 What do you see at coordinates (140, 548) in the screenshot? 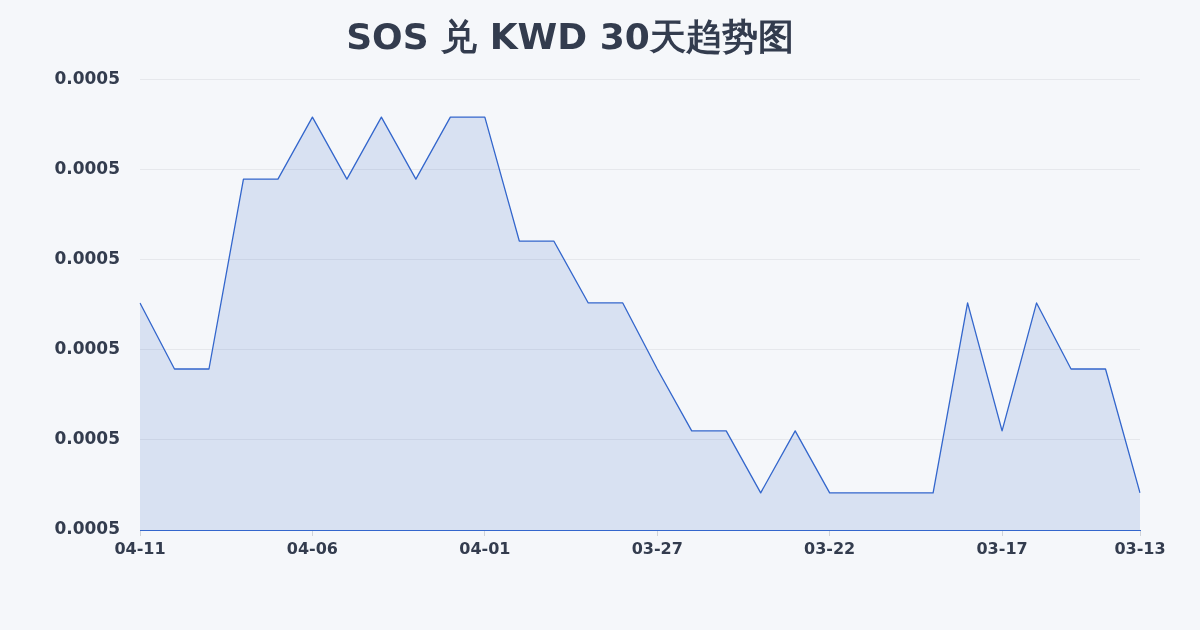
I see `x-tick-label: 04-11` at bounding box center [140, 548].